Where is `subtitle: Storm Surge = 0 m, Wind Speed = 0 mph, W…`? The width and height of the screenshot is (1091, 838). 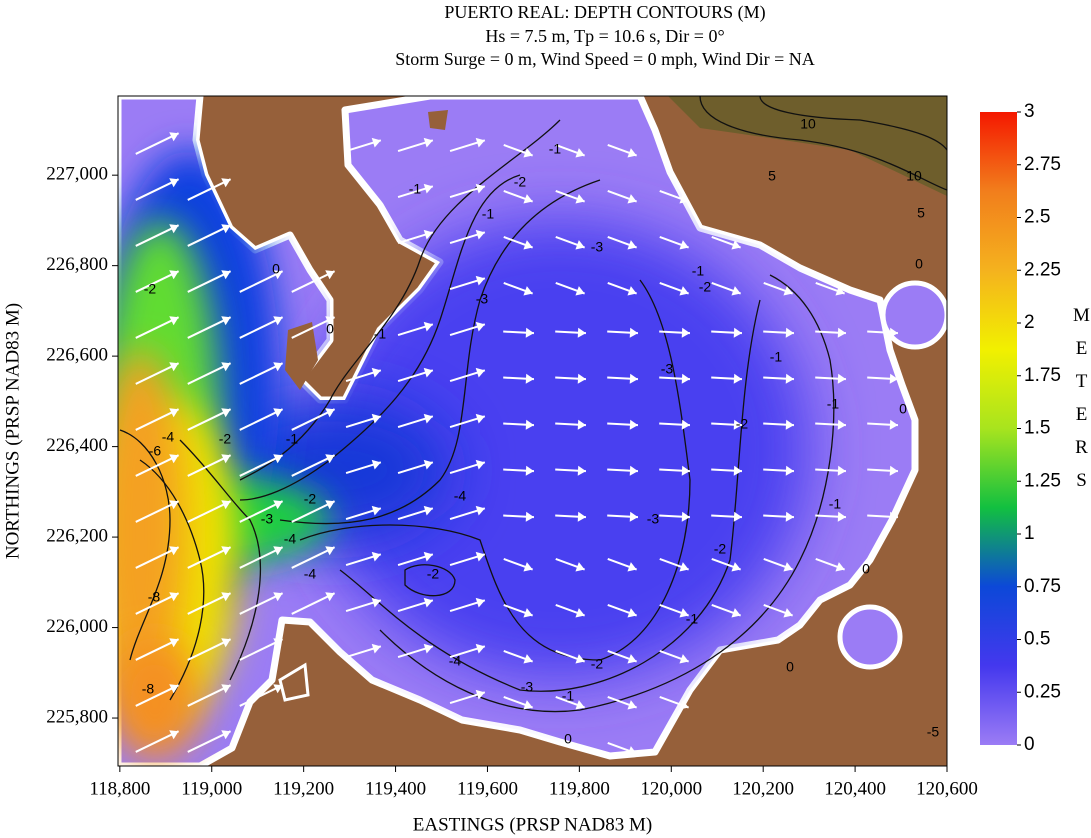 subtitle: Storm Surge = 0 m, Wind Speed = 0 mph, W… is located at coordinates (605, 59).